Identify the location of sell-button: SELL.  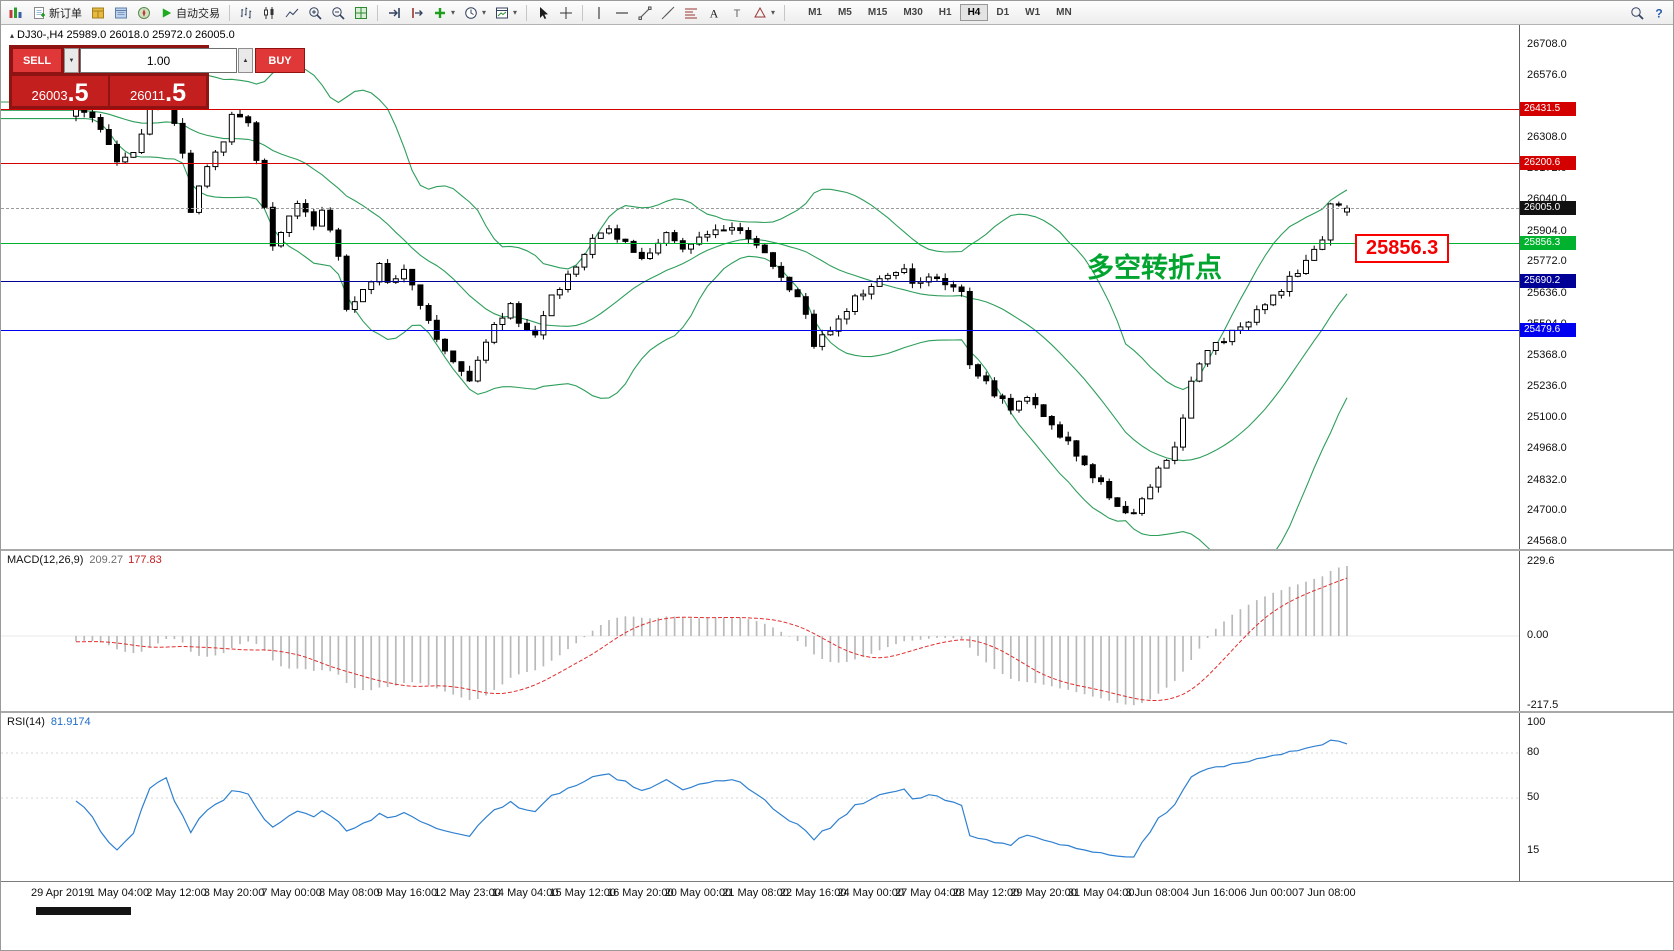
(37, 60).